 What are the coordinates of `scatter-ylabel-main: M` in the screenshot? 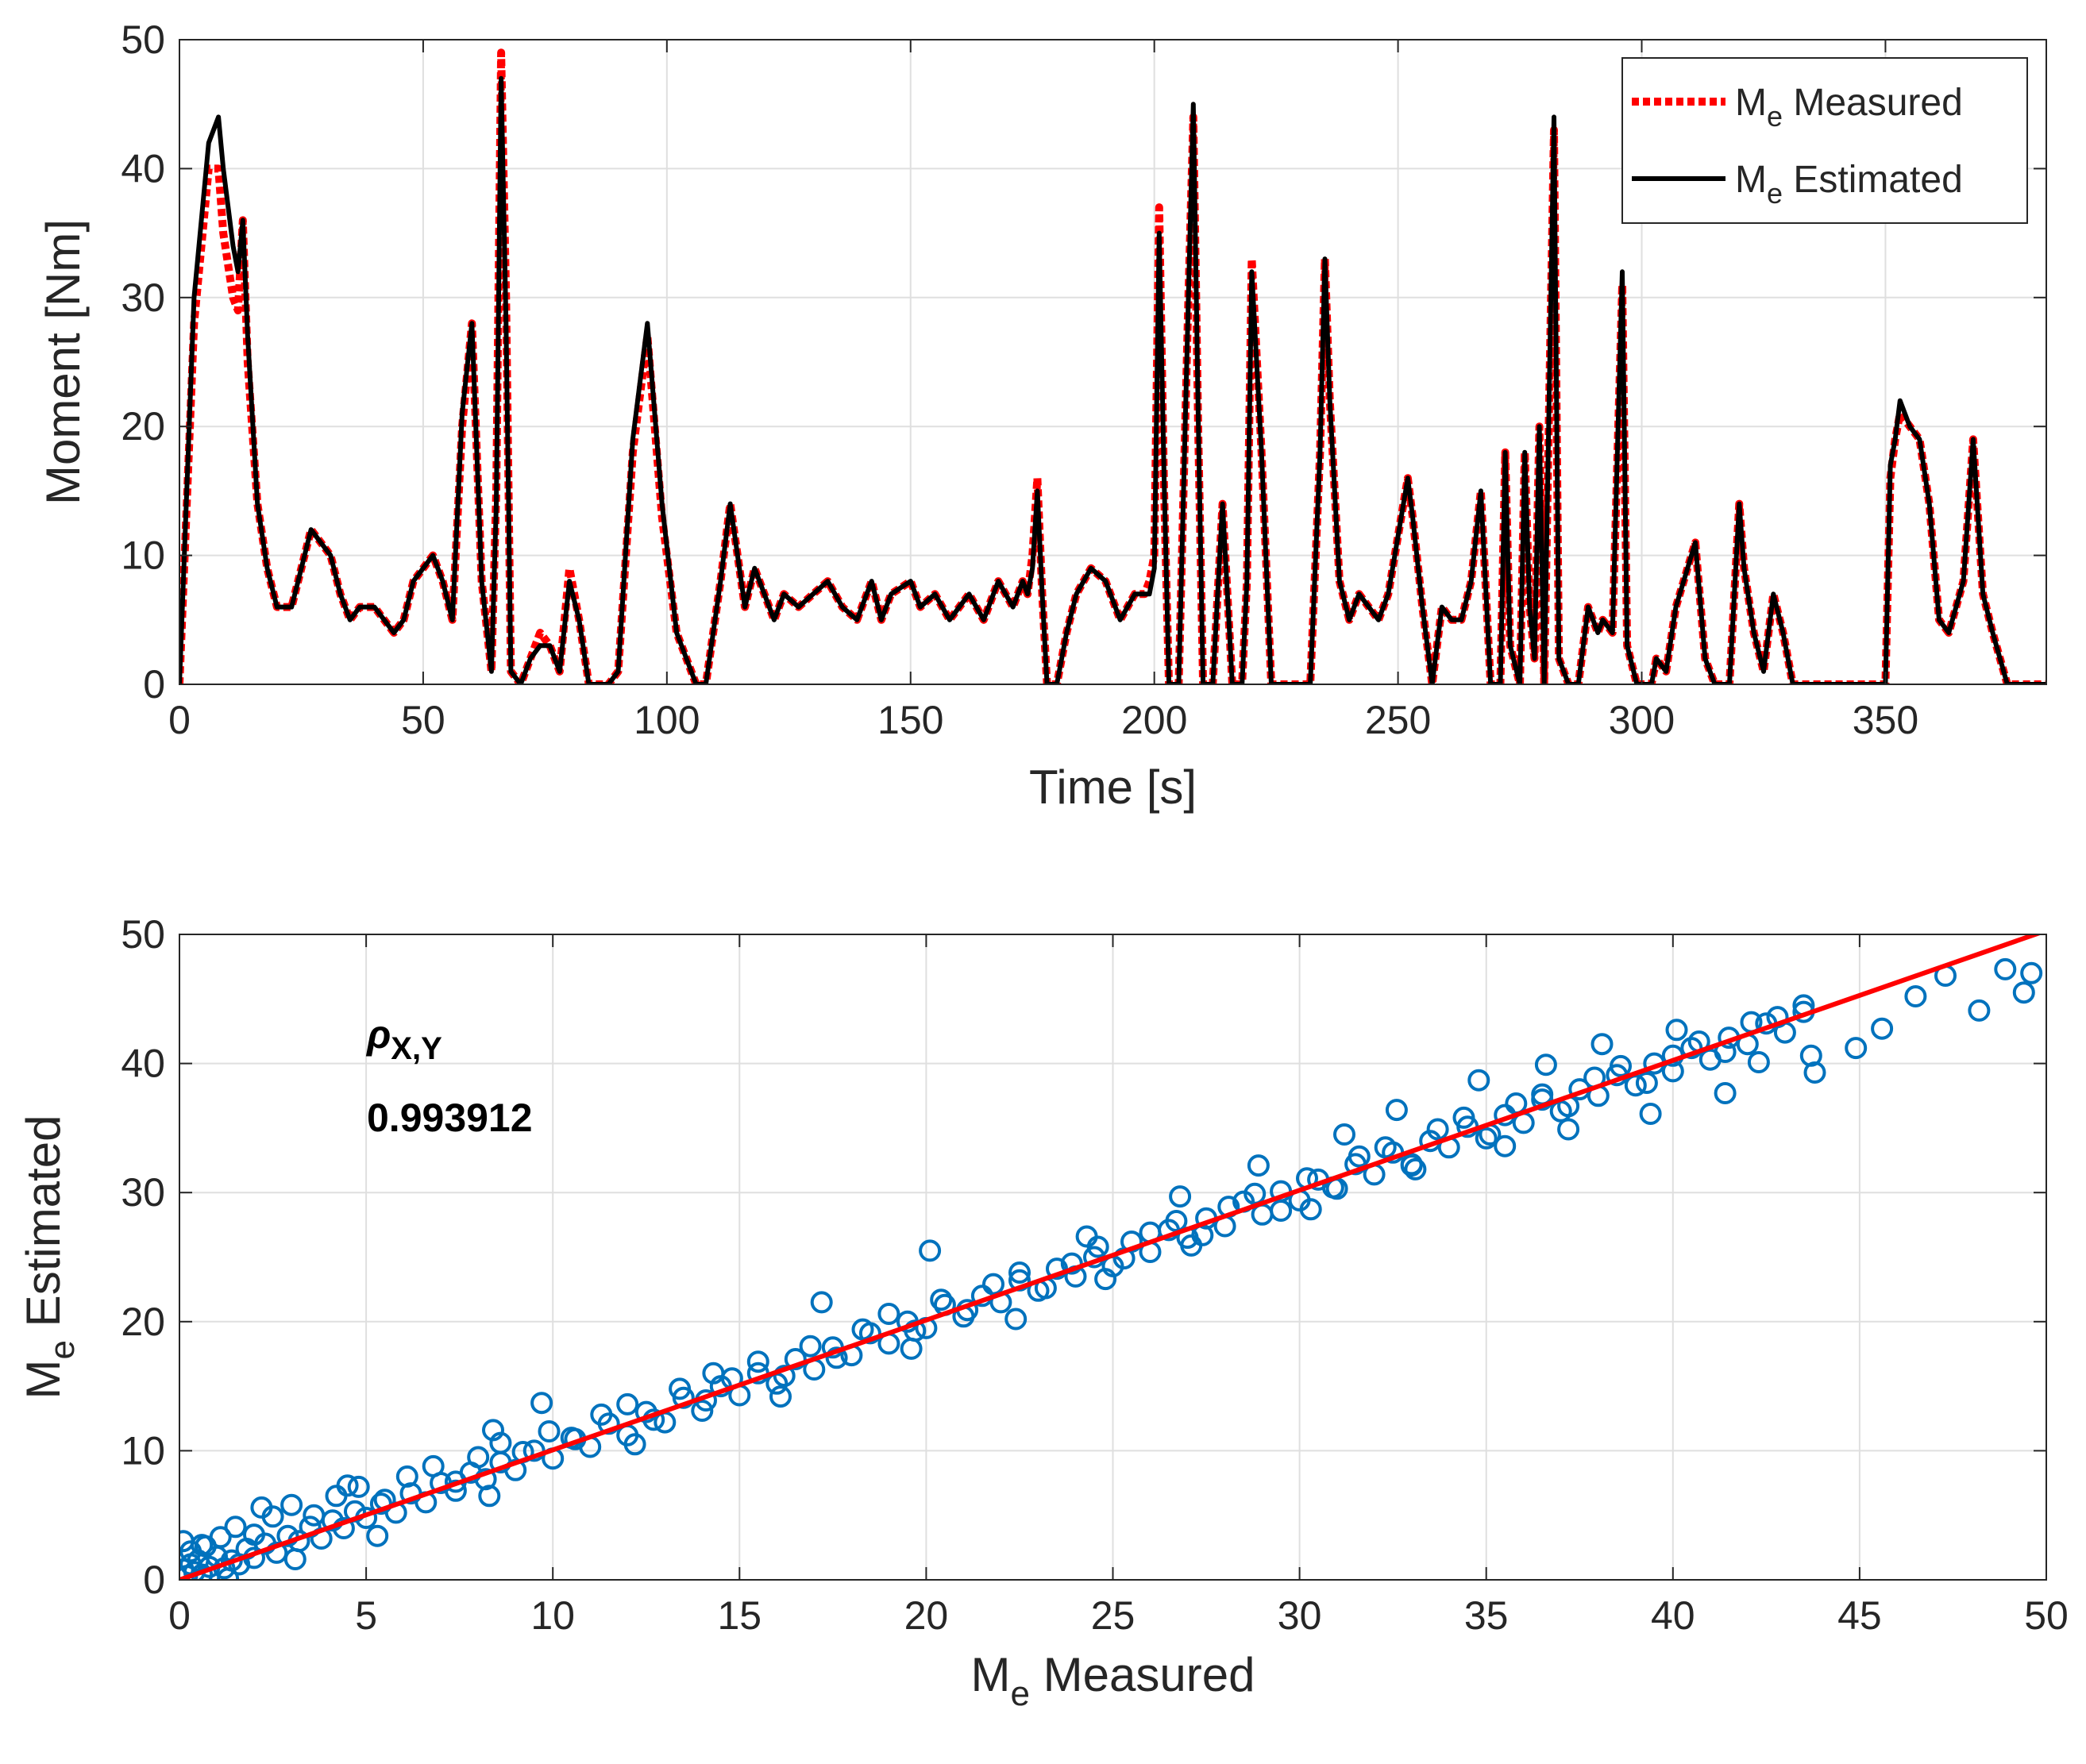 It's located at (43, 1379).